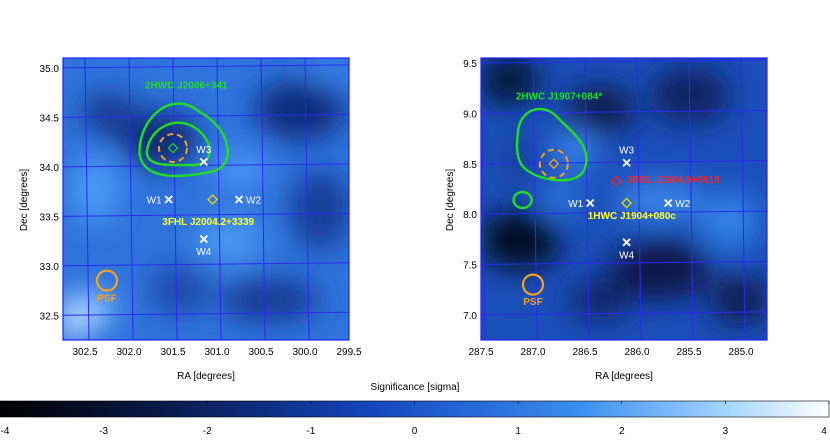 The image size is (830, 444). Describe the element at coordinates (186, 86) in the screenshot. I see `left-annotation-label: 2HWC J2006+341` at that location.